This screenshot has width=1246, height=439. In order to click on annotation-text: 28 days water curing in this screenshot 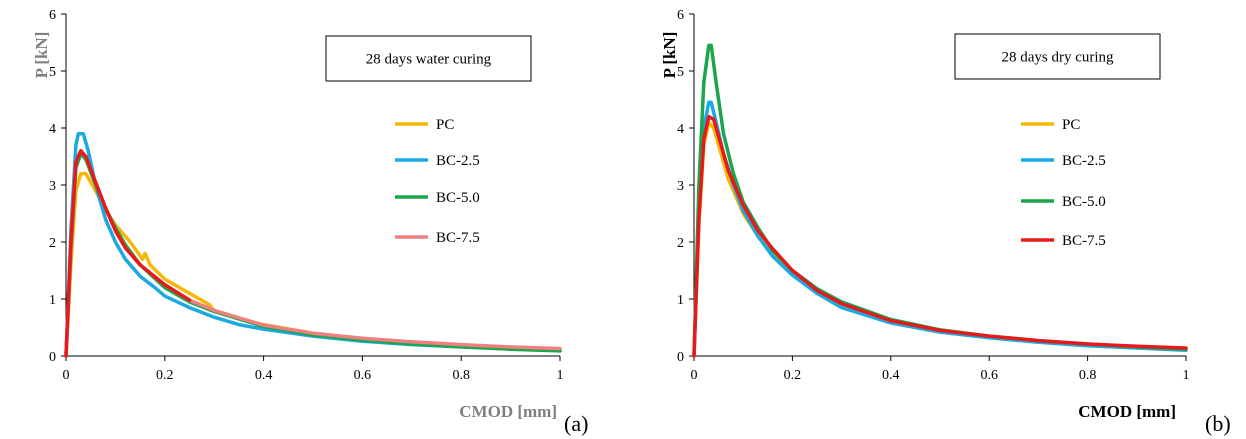, I will do `click(429, 60)`.